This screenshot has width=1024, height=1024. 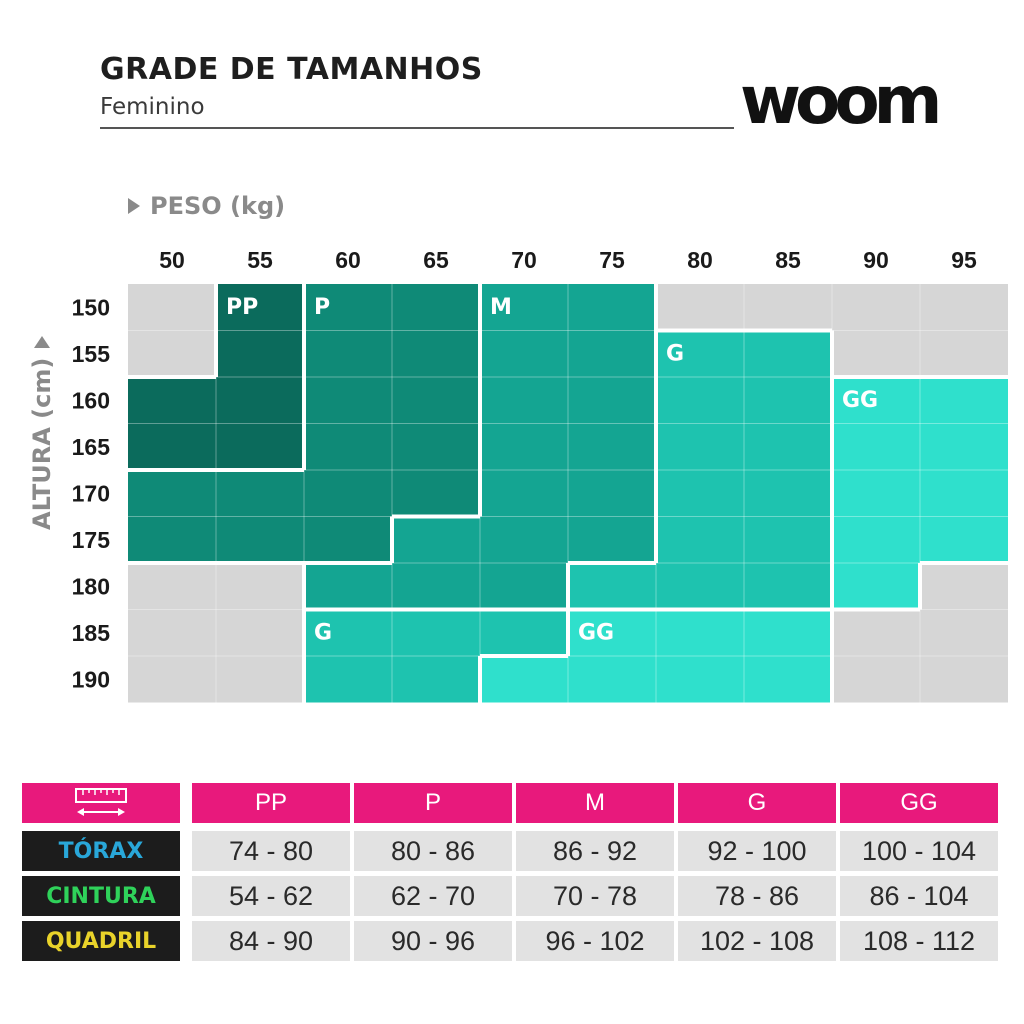 I want to click on measure-cell: 102 - 108, so click(x=757, y=941).